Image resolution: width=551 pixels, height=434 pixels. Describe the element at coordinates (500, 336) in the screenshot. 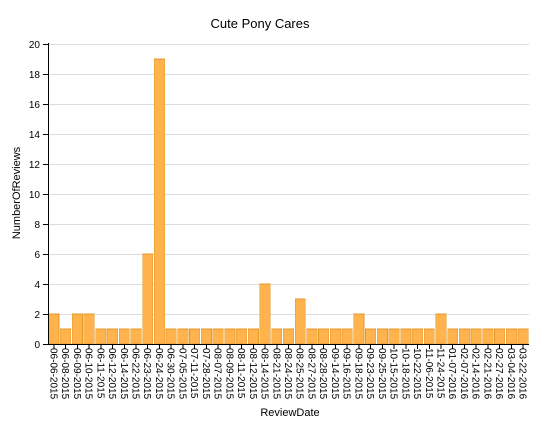

I see `bar-02-27-2016` at that location.